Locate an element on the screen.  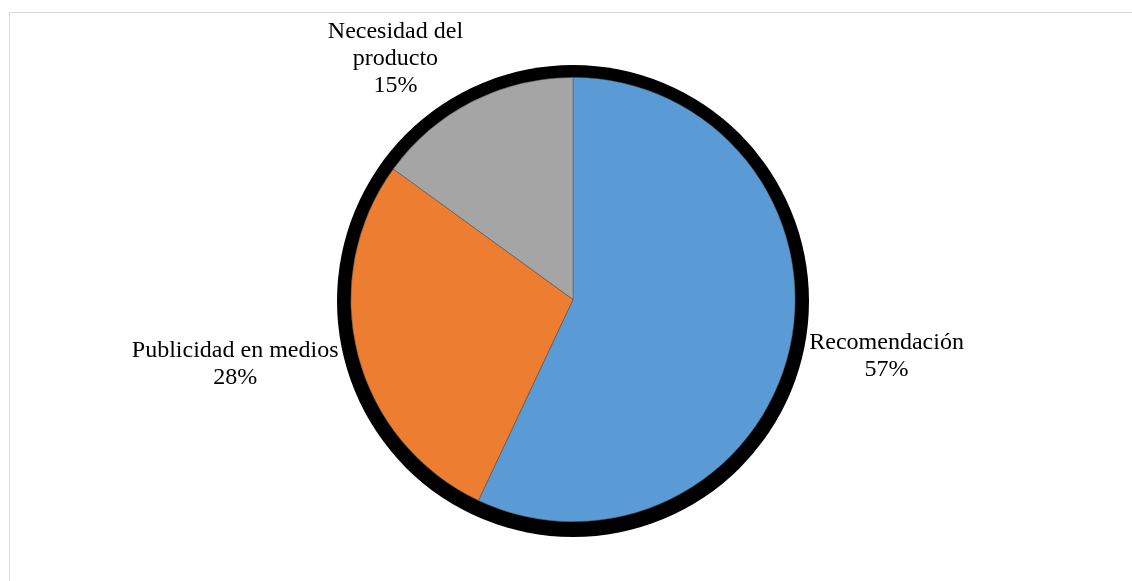
data-label: 28% is located at coordinates (235, 376).